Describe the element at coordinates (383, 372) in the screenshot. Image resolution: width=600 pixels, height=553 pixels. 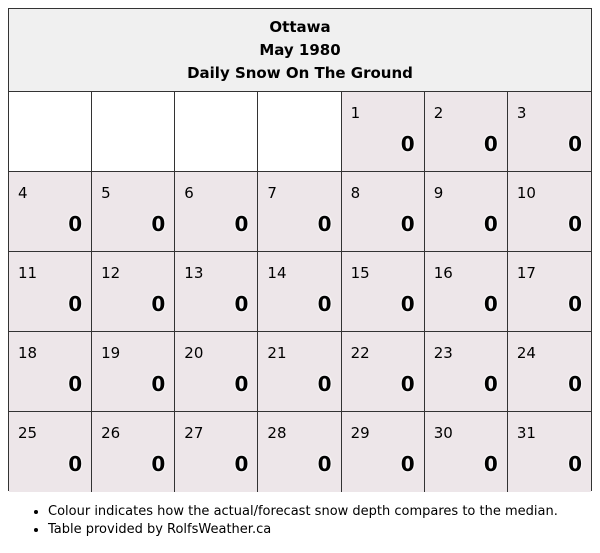
I see `calendar-day-cell: 22 0` at that location.